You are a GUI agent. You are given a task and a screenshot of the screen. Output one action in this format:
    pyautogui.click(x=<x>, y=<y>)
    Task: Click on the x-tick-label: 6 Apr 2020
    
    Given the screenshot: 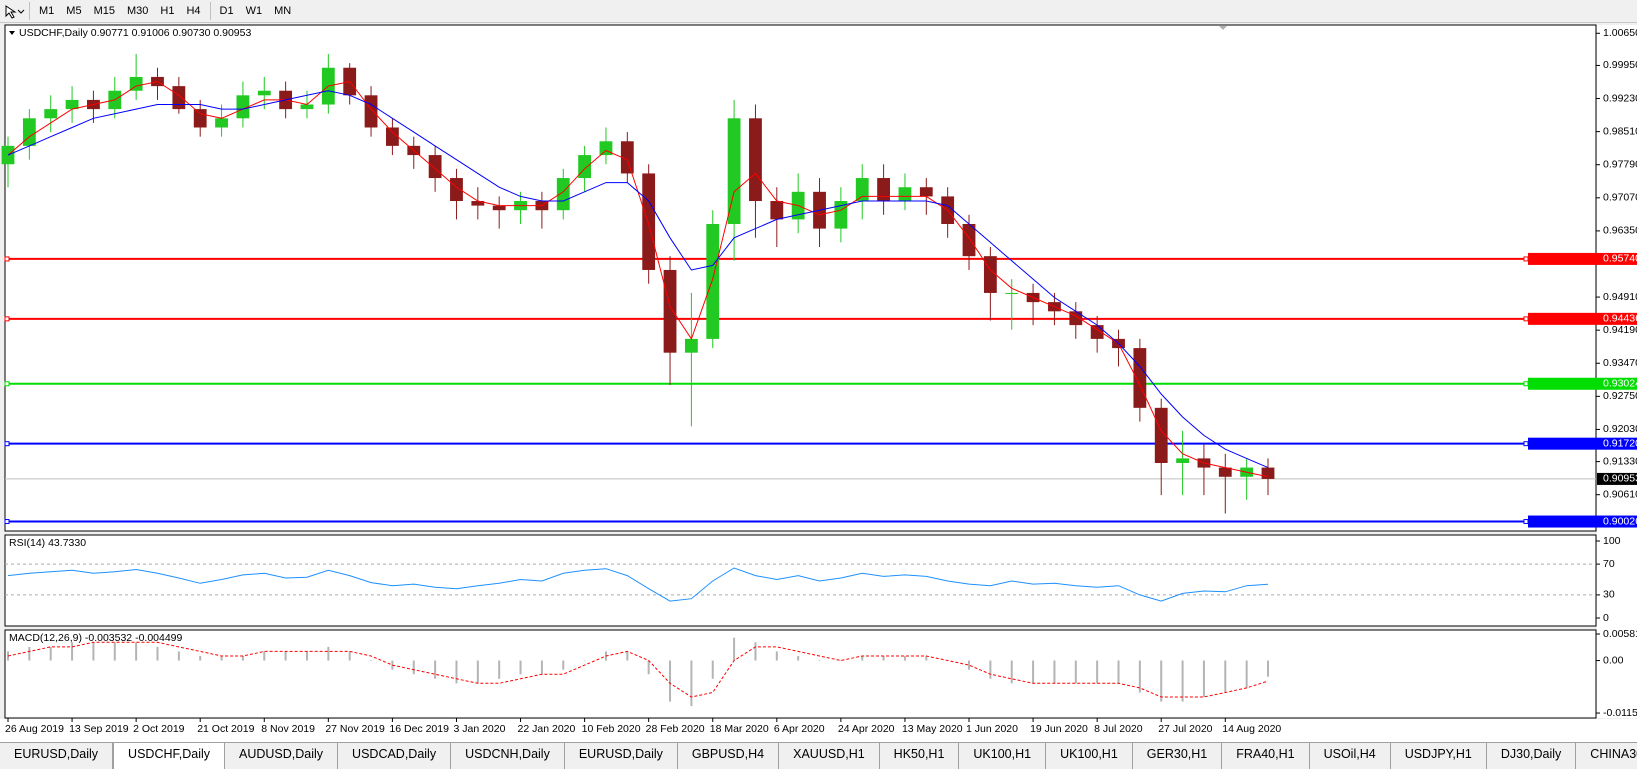 What is the action you would take?
    pyautogui.click(x=799, y=729)
    